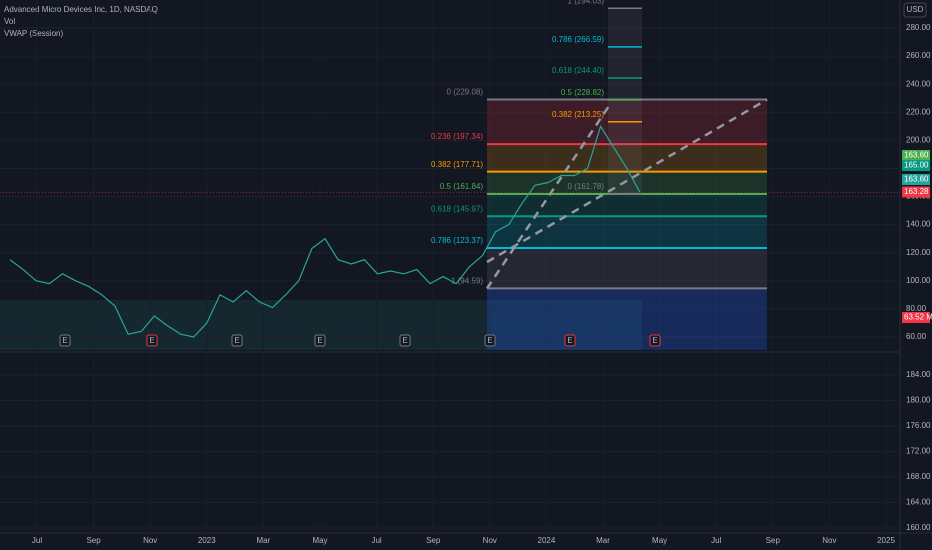 This screenshot has width=932, height=550. What do you see at coordinates (578, 39) in the screenshot?
I see `fib-ext-label: 0.786 (266.59)` at bounding box center [578, 39].